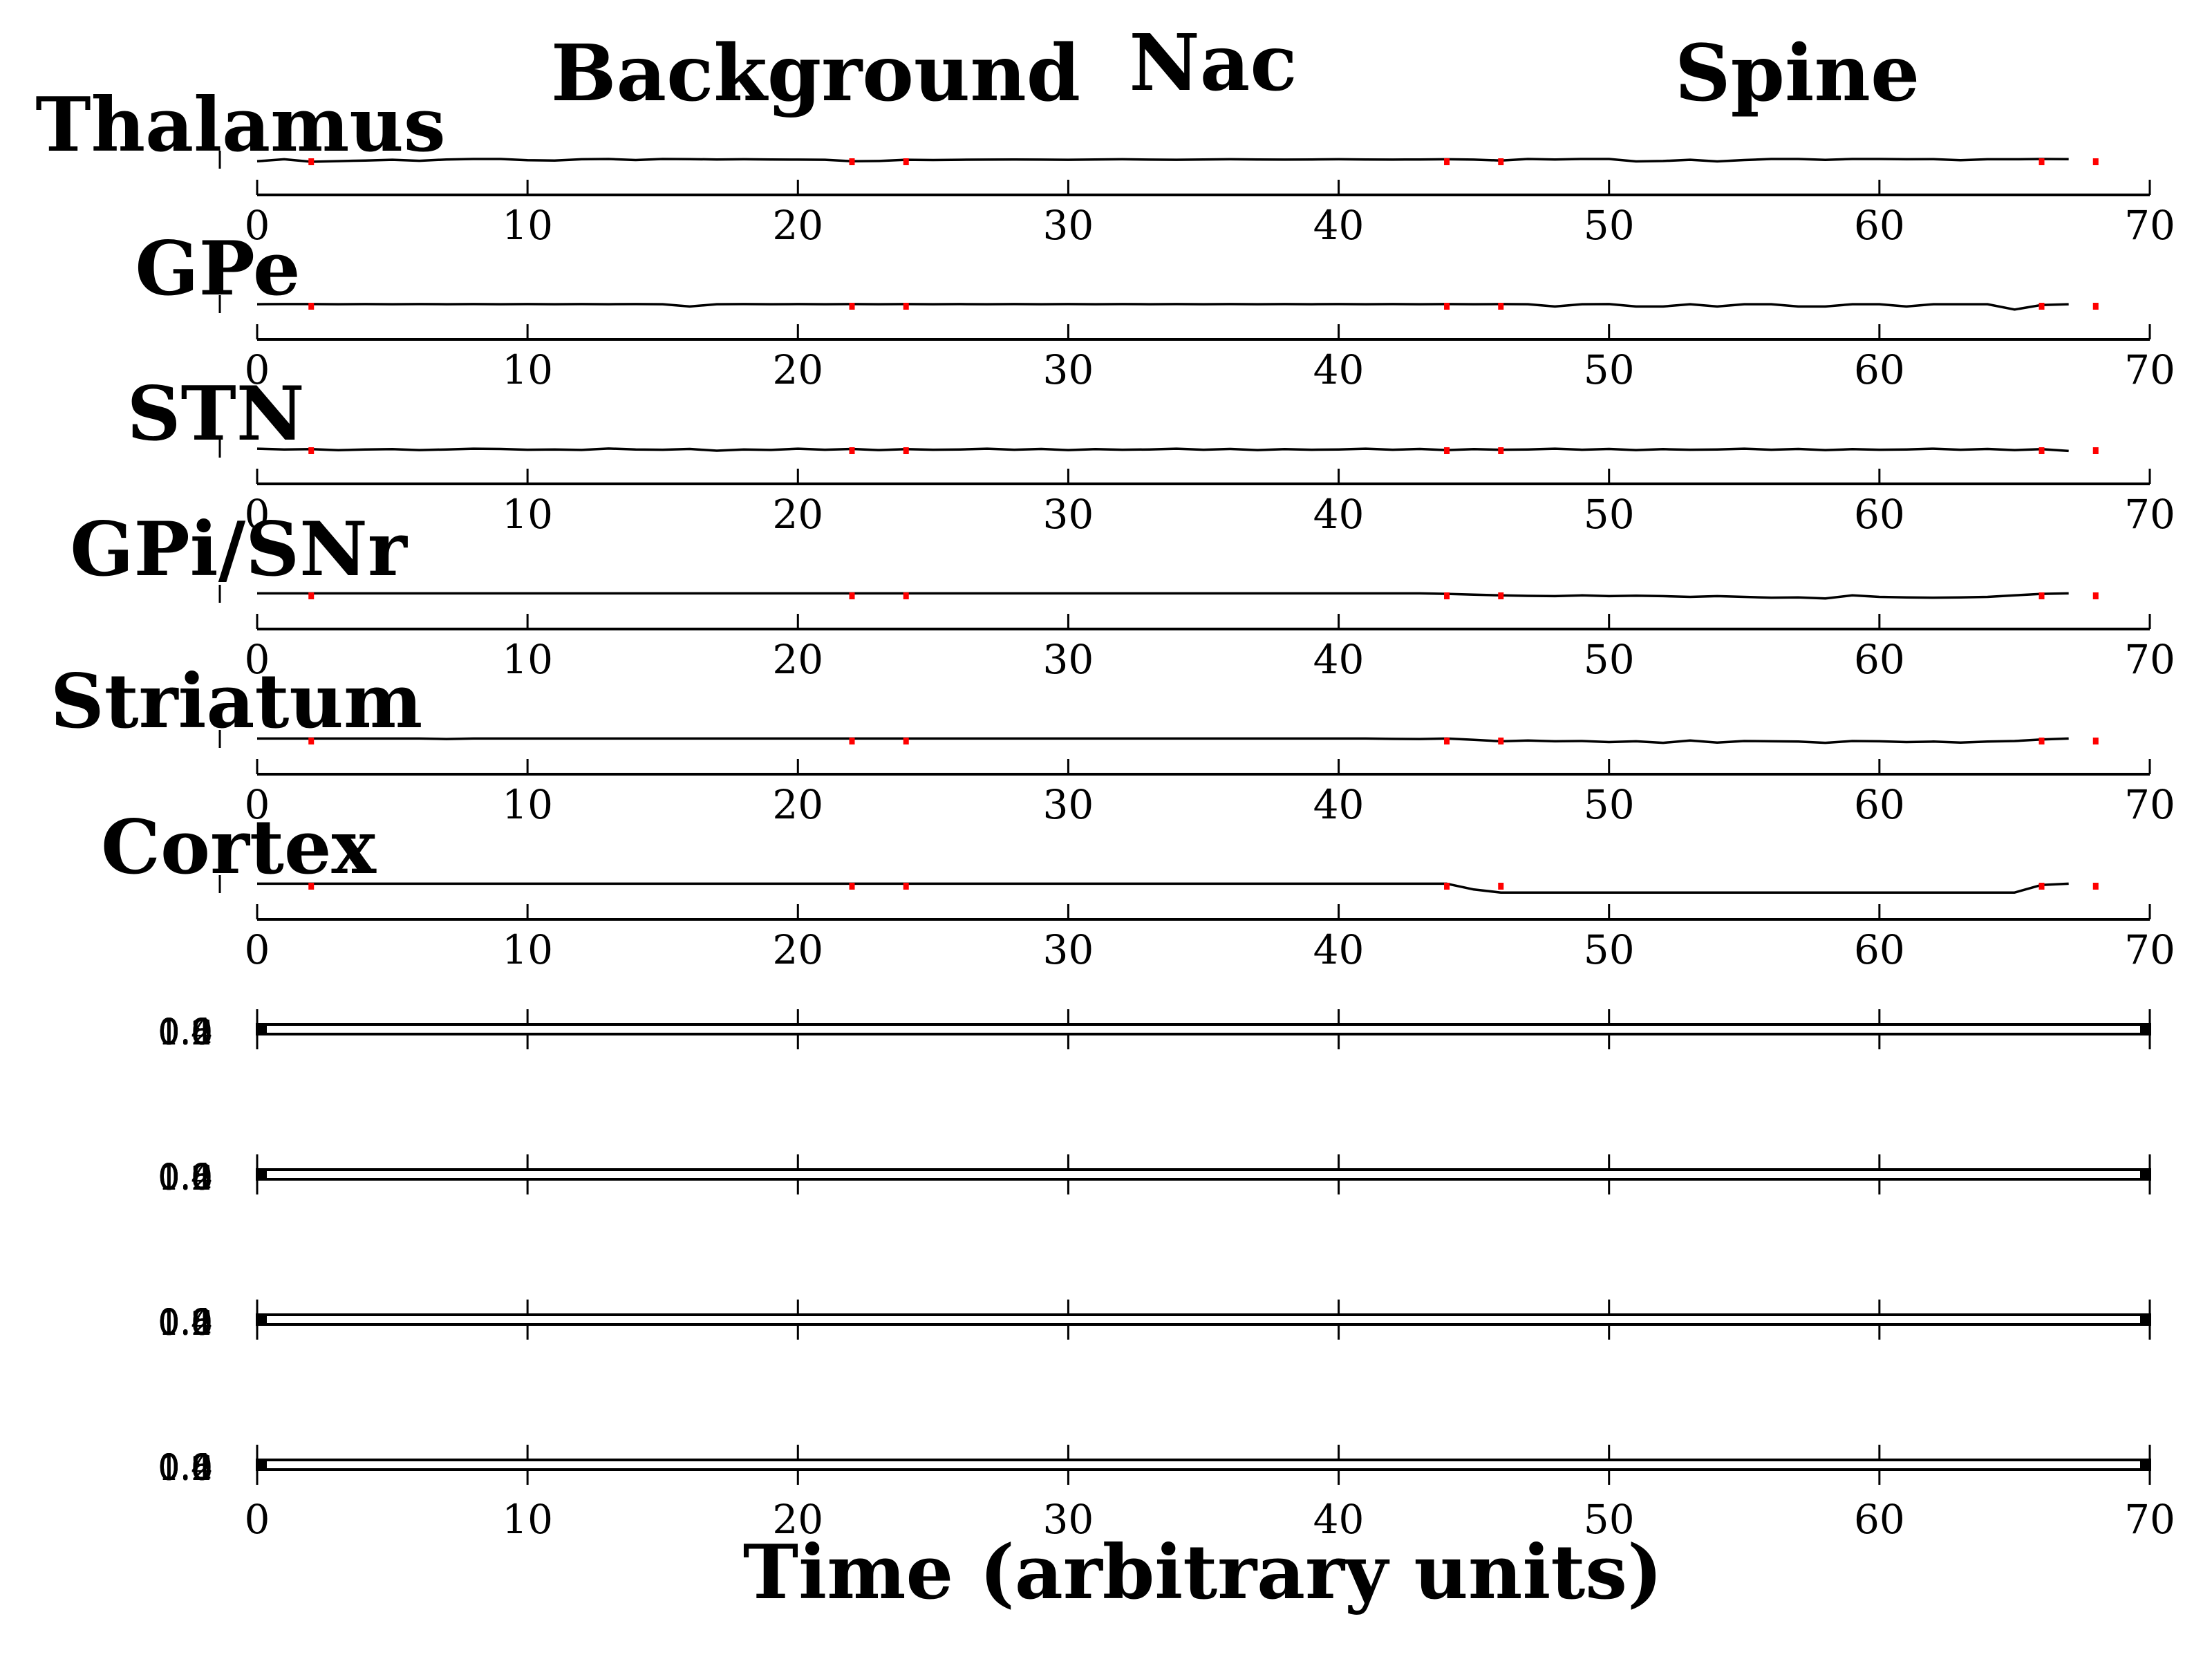 The image size is (2212, 1659). I want to click on panel-title: GPi/SNr, so click(239, 549).